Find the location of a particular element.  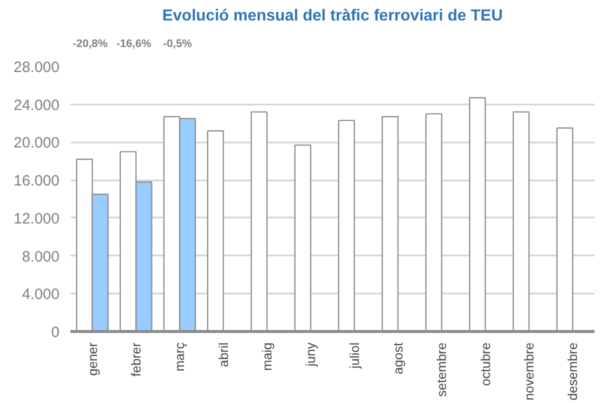

x-tick-label: novembre is located at coordinates (529, 371).